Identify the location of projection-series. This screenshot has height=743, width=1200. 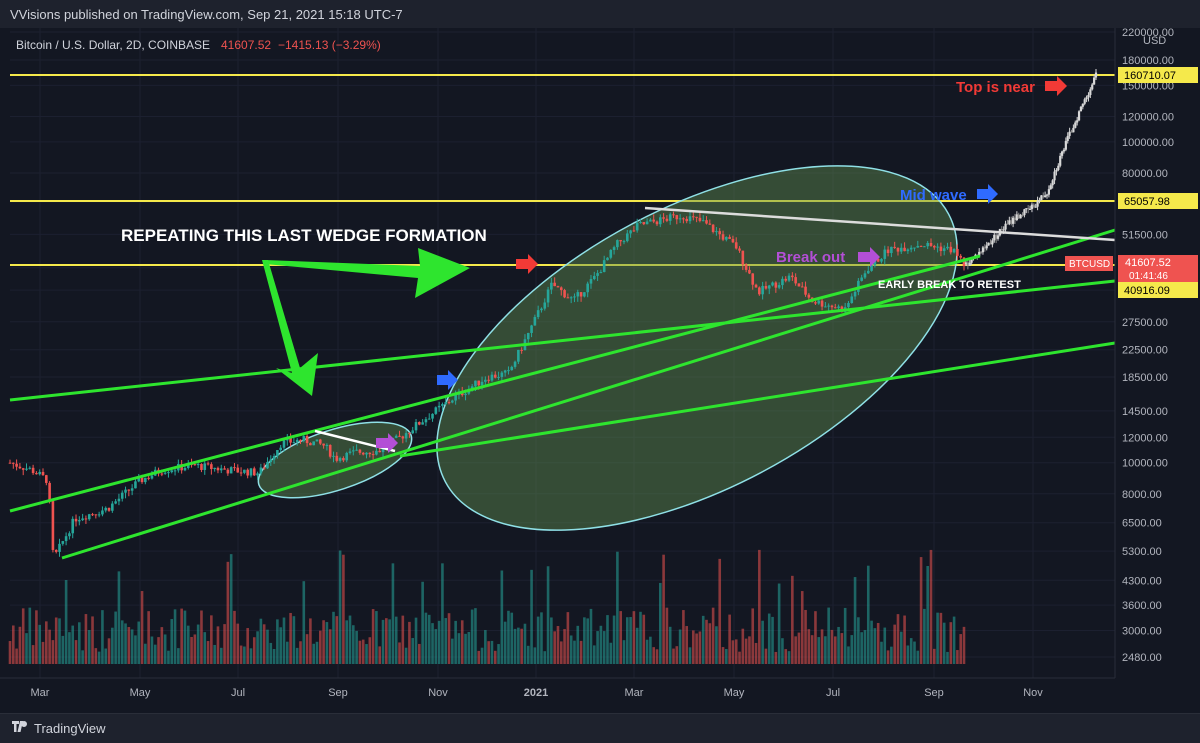
(1031, 169).